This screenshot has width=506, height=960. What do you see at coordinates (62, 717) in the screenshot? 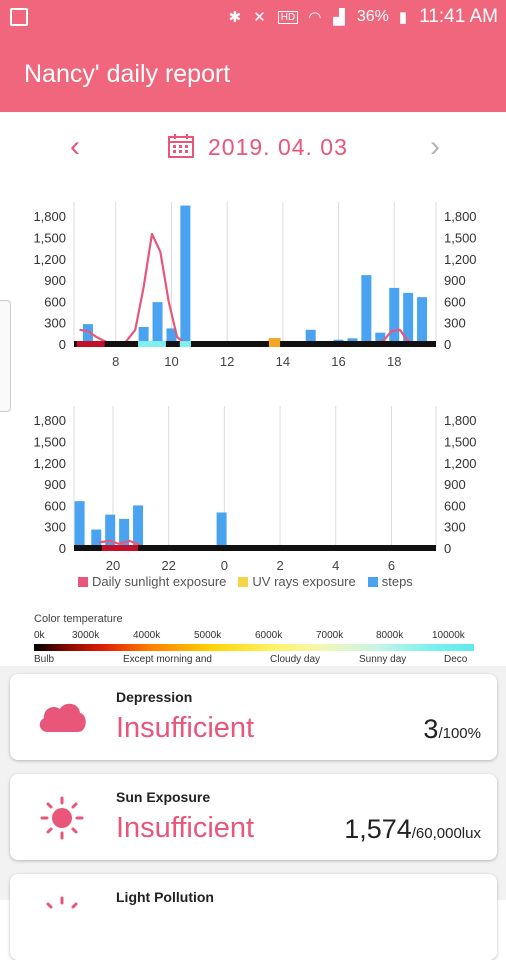
I see `cloud-icon` at bounding box center [62, 717].